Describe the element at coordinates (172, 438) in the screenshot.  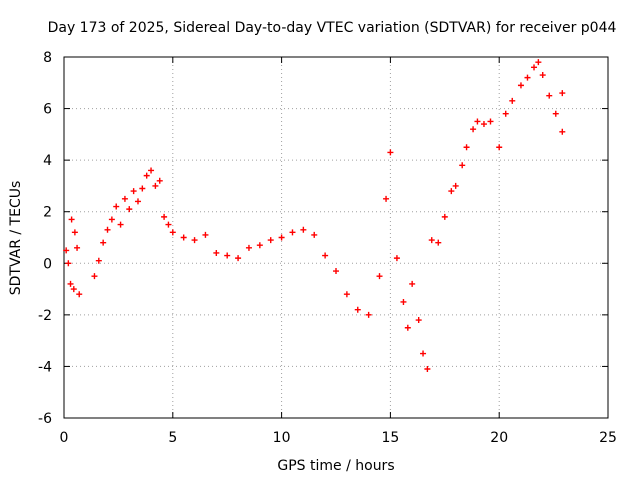
I see `x-tick-label: 5` at that location.